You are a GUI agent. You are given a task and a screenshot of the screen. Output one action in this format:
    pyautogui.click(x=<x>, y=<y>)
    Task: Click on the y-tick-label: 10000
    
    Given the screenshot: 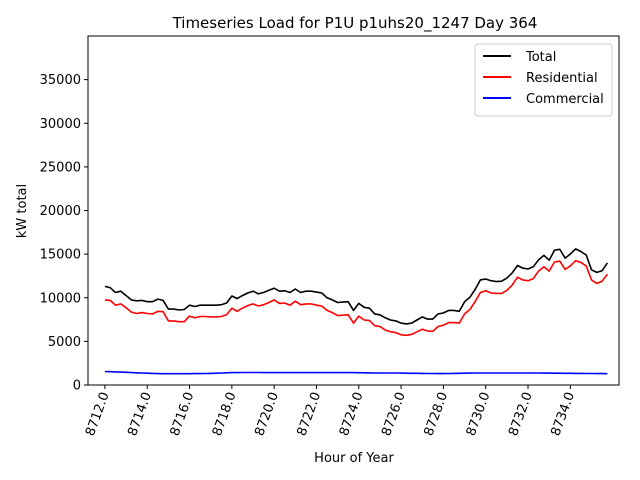 What is the action you would take?
    pyautogui.click(x=60, y=298)
    